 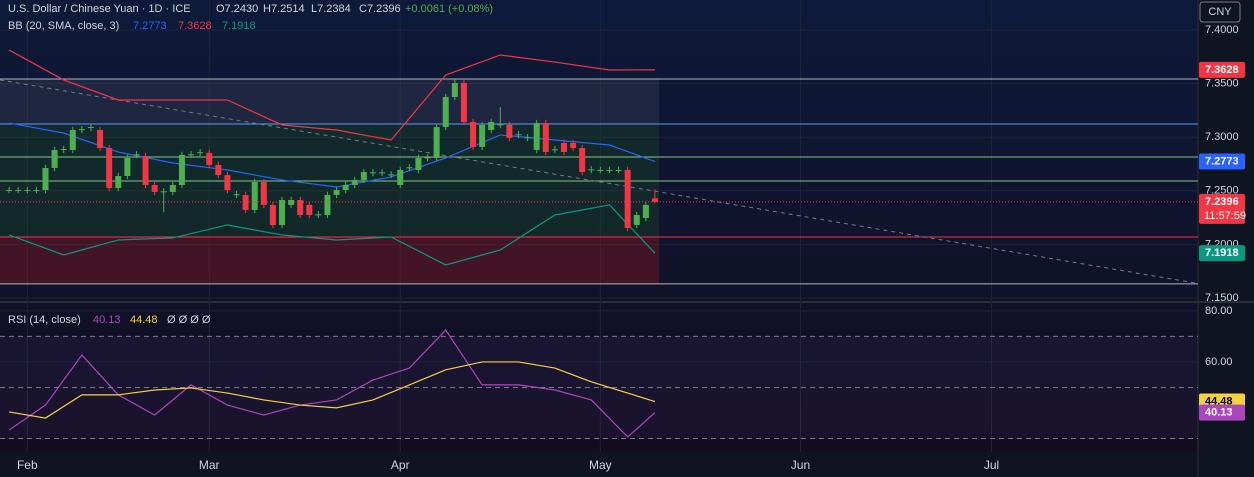 What do you see at coordinates (449, 9) in the screenshot?
I see `ohlc-value: +0.0061 (+0.08%)` at bounding box center [449, 9].